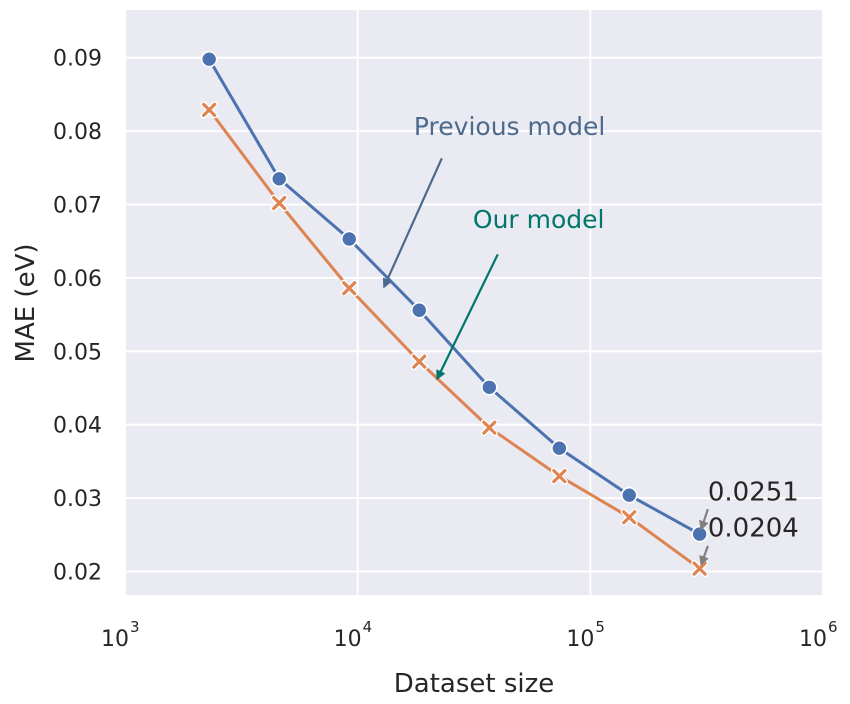  What do you see at coordinates (539, 219) in the screenshot?
I see `series-annotation: Our model` at bounding box center [539, 219].